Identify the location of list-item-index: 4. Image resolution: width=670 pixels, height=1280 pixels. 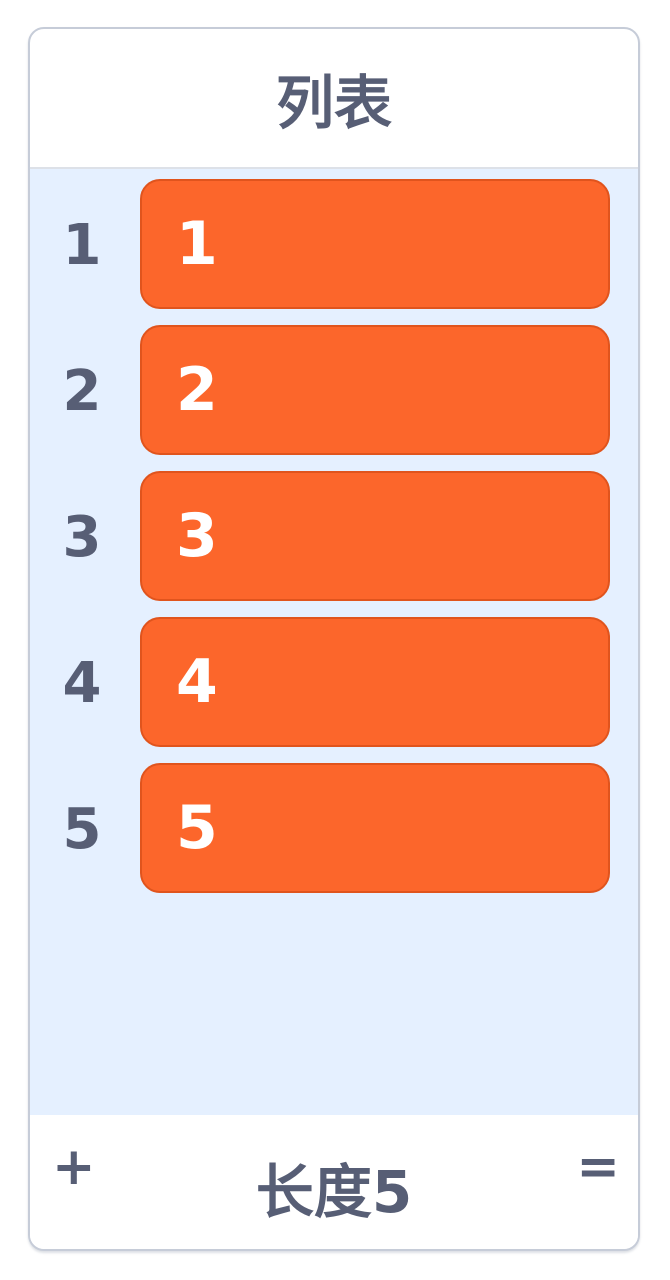
(82, 683).